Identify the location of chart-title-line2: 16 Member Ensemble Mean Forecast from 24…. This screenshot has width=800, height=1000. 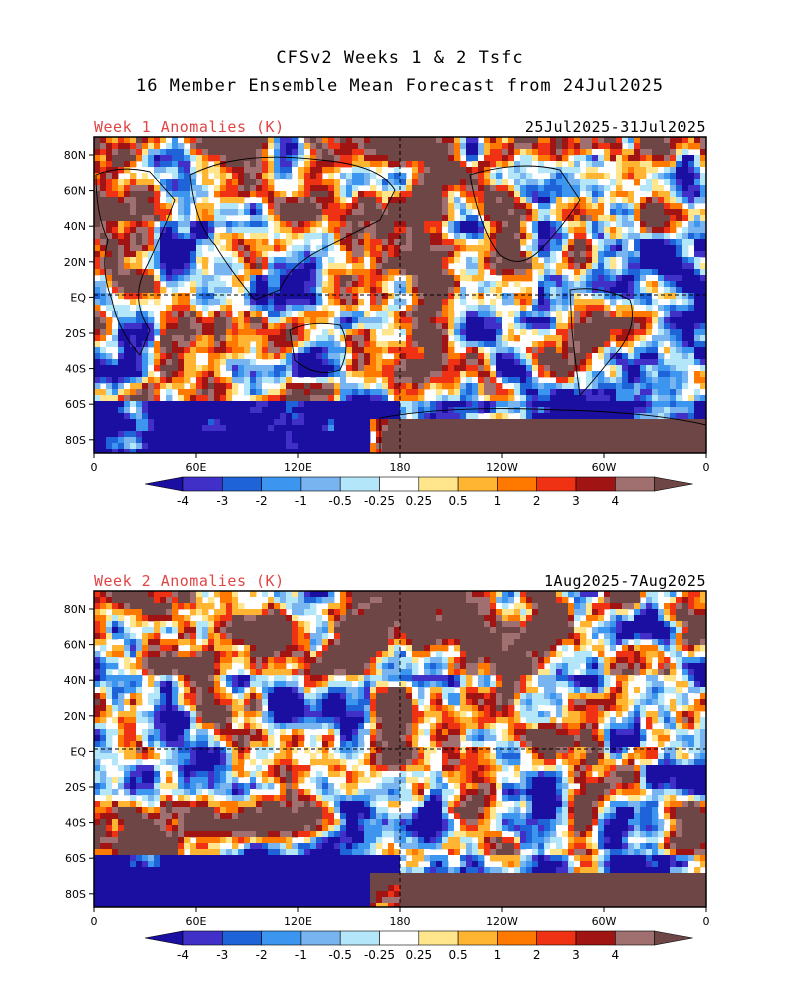
(400, 86).